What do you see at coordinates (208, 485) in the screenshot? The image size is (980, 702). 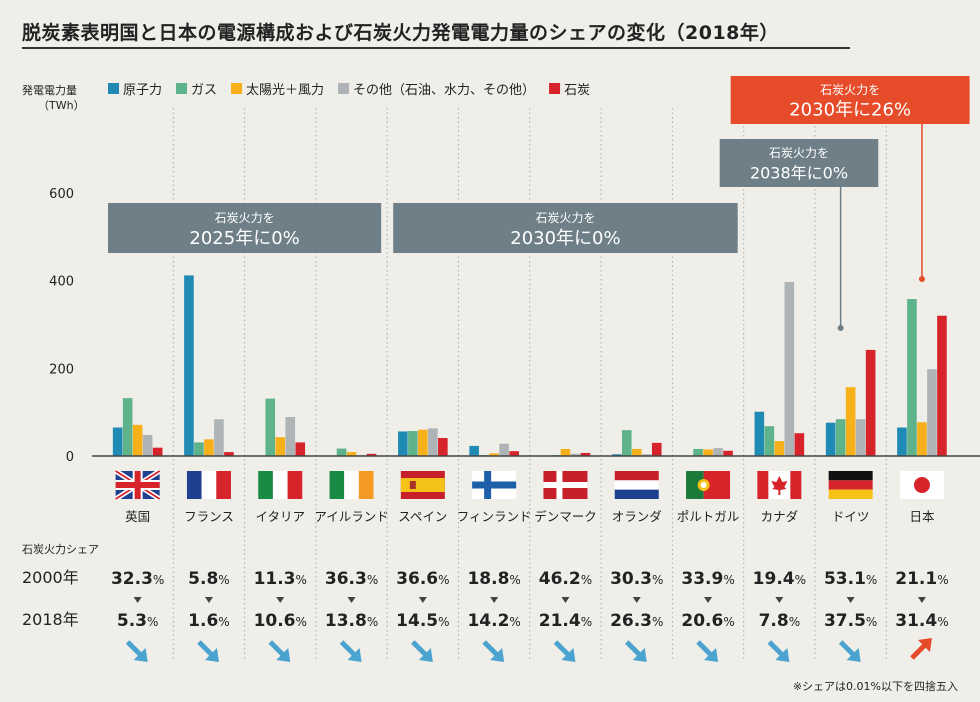 I see `flag-france` at bounding box center [208, 485].